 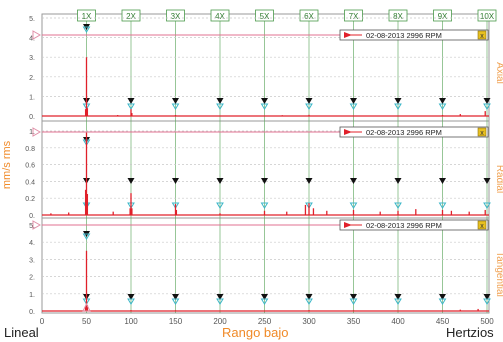 What do you see at coordinates (32, 226) in the screenshot?
I see `y-tick-label: 5.` at bounding box center [32, 226].